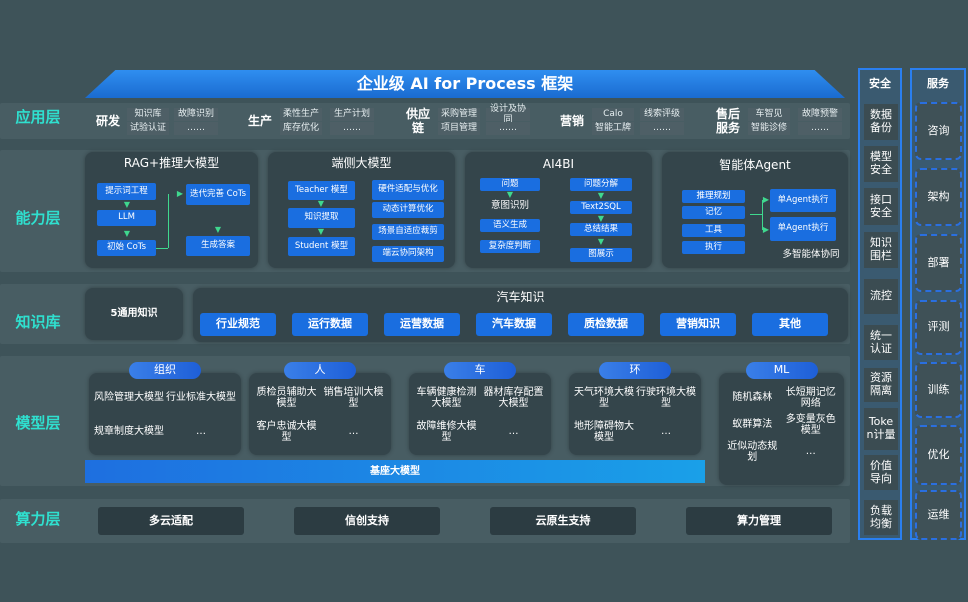 This screenshot has height=602, width=968. Describe the element at coordinates (666, 398) in the screenshot. I see `model-item: 行驶环境大模型` at that location.